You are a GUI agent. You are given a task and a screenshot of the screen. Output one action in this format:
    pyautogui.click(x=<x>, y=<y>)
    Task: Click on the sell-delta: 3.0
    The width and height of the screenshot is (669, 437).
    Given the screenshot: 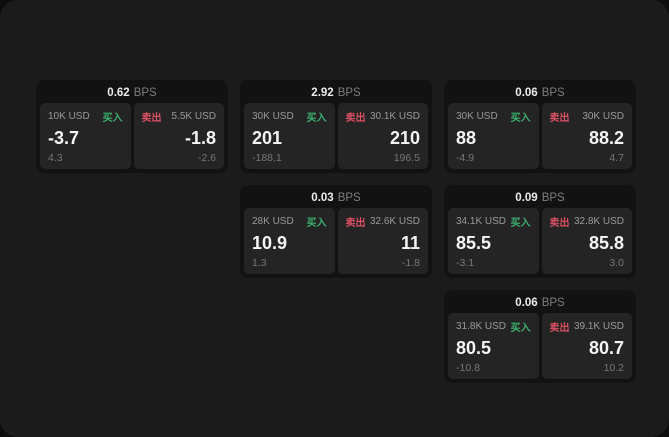 What is the action you would take?
    pyautogui.click(x=616, y=262)
    